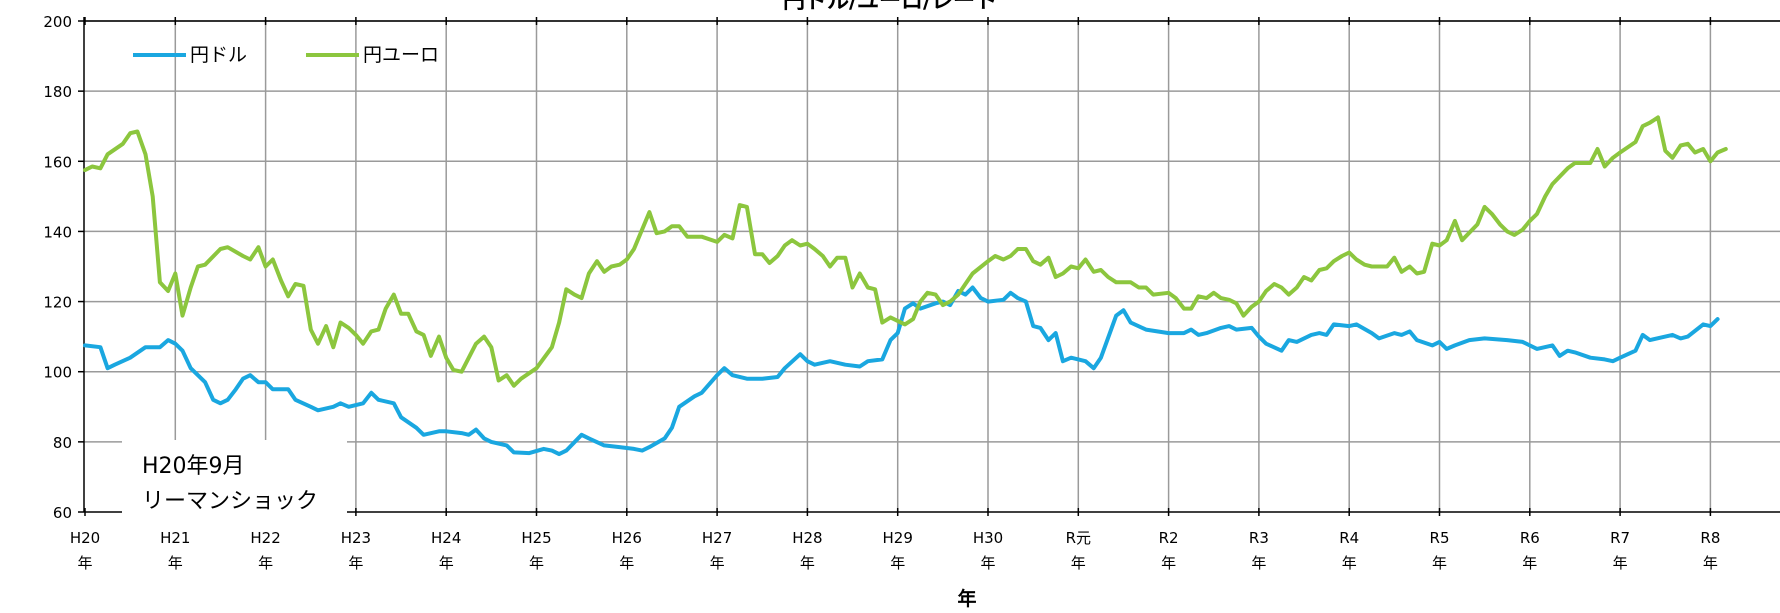 The width and height of the screenshot is (1780, 613). What do you see at coordinates (1440, 538) in the screenshot?
I see `x-tick-label-15: R5` at bounding box center [1440, 538].